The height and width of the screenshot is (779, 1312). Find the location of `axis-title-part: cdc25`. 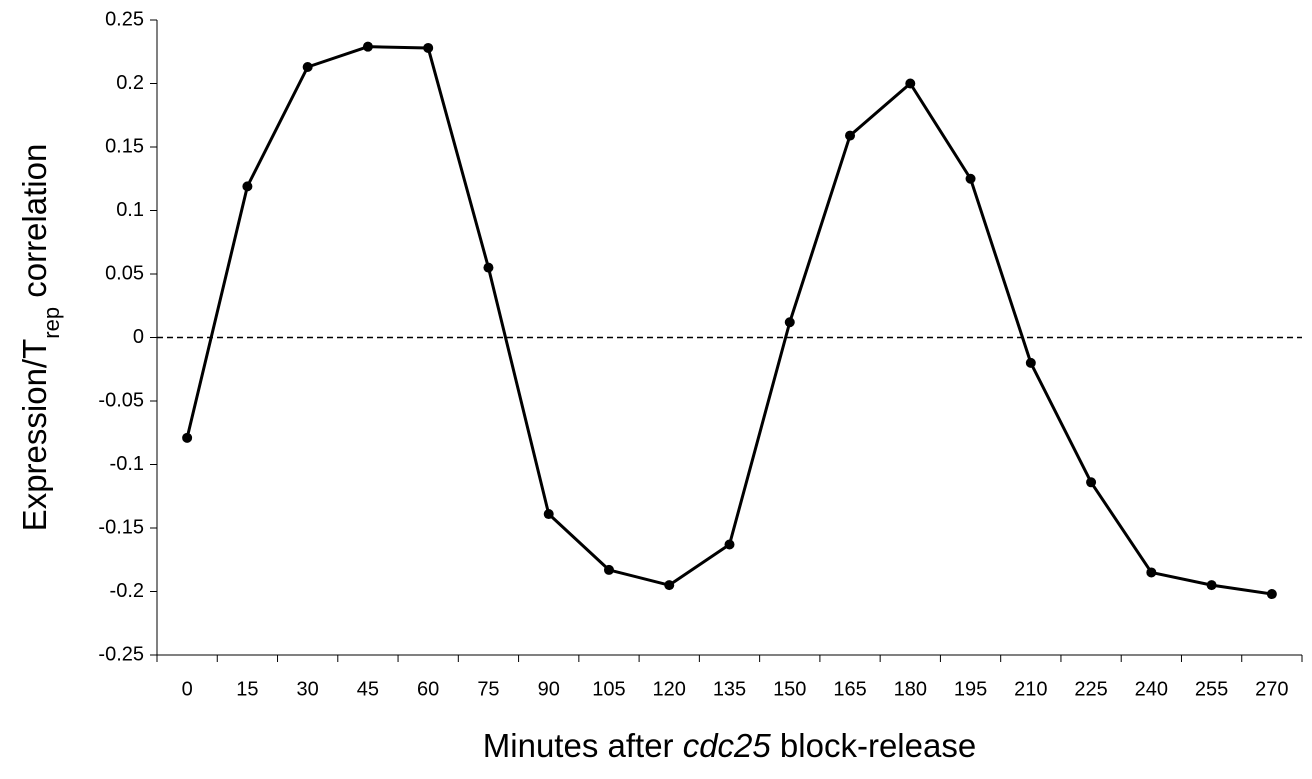

axis-title-part: cdc25 is located at coordinates (727, 745).